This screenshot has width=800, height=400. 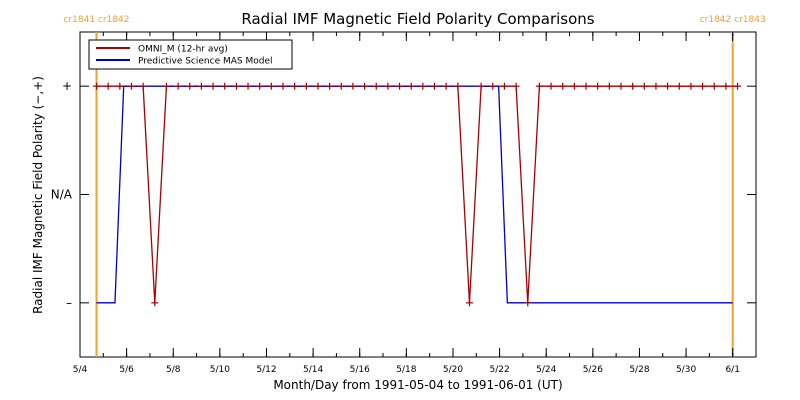 What do you see at coordinates (406, 370) in the screenshot?
I see `x-tick-label: 5/18` at bounding box center [406, 370].